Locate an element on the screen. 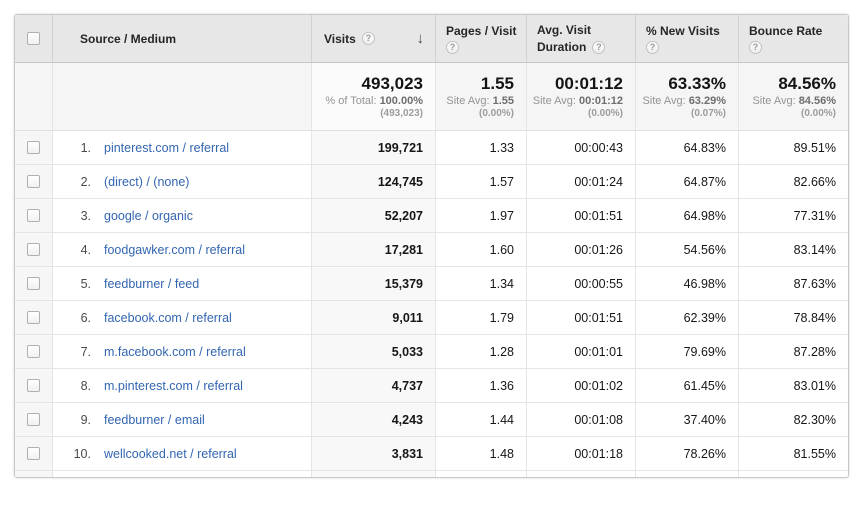 The image size is (861, 523). column-header-visits: Visits ? ↓ is located at coordinates (373, 38).